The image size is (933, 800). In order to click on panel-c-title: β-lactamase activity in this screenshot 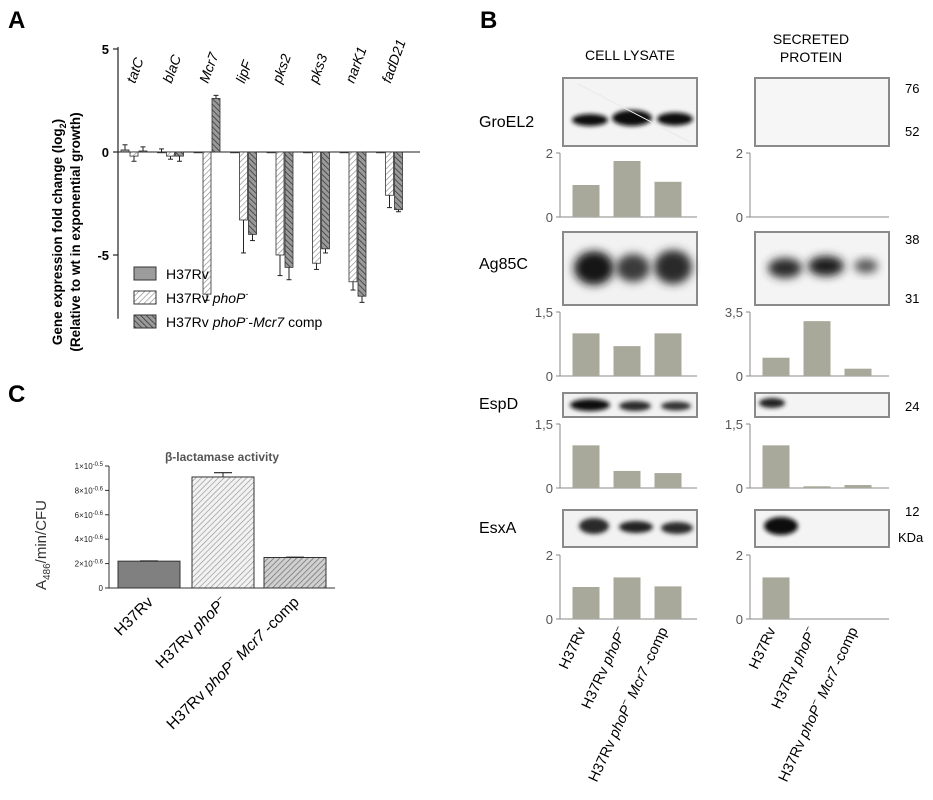, I will do `click(222, 457)`.